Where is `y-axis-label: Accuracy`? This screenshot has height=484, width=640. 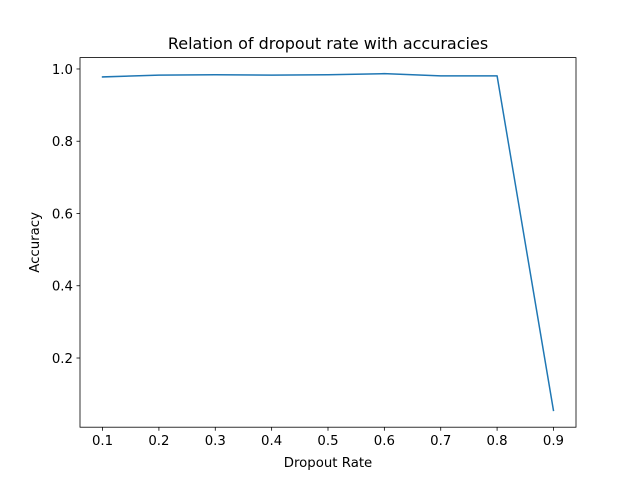
y-axis-label: Accuracy is located at coordinates (35, 242).